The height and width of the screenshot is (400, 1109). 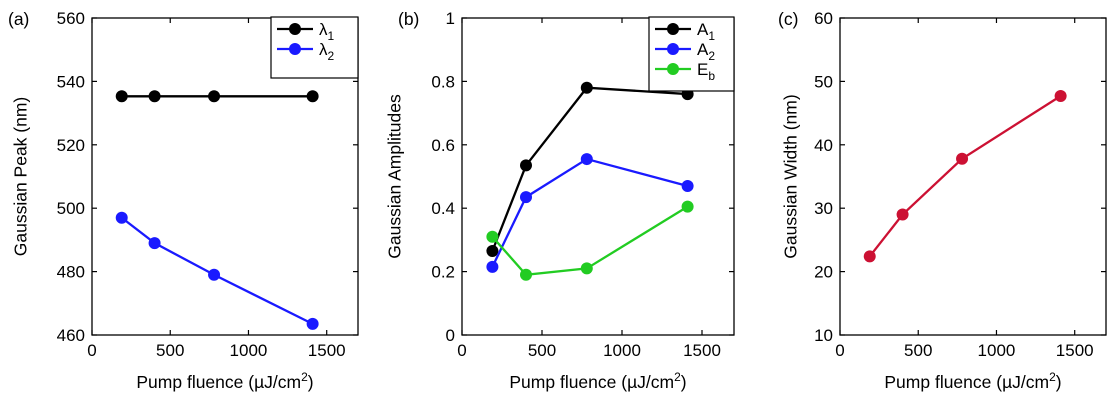 What do you see at coordinates (706, 51) in the screenshot?
I see `legend-label: A2` at bounding box center [706, 51].